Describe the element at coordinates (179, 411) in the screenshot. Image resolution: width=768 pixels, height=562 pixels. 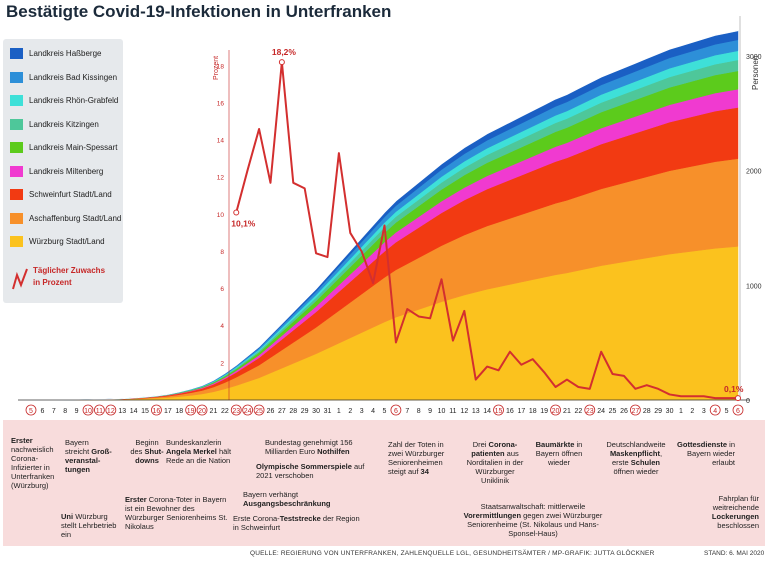
I see `x-tick-label: 18` at that location.